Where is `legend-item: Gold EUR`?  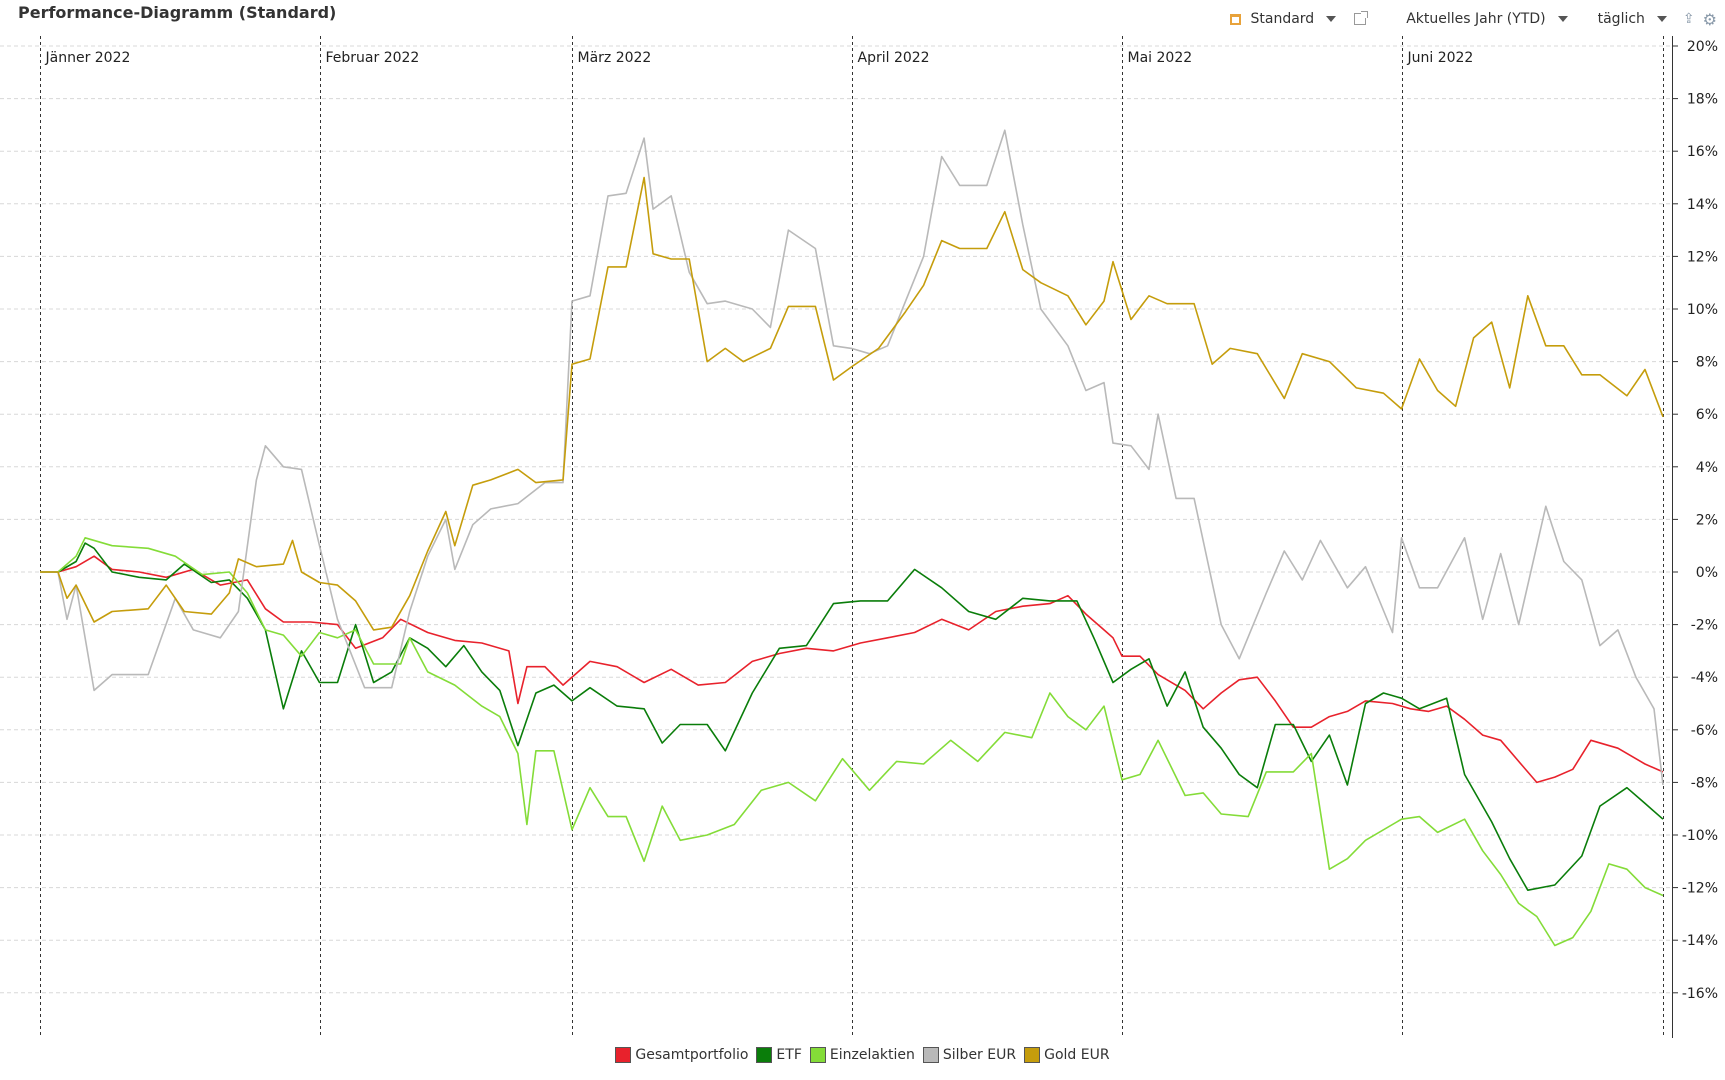
legend-item: Gold EUR is located at coordinates (1067, 1055).